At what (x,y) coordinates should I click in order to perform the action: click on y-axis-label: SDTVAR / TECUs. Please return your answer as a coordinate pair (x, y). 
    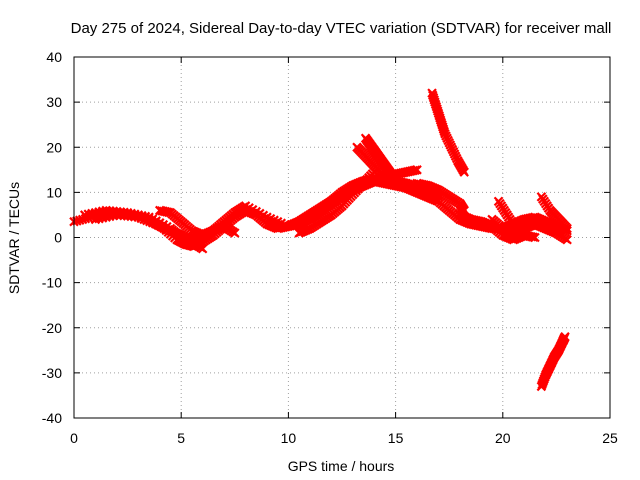
    Looking at the image, I should click on (14, 238).